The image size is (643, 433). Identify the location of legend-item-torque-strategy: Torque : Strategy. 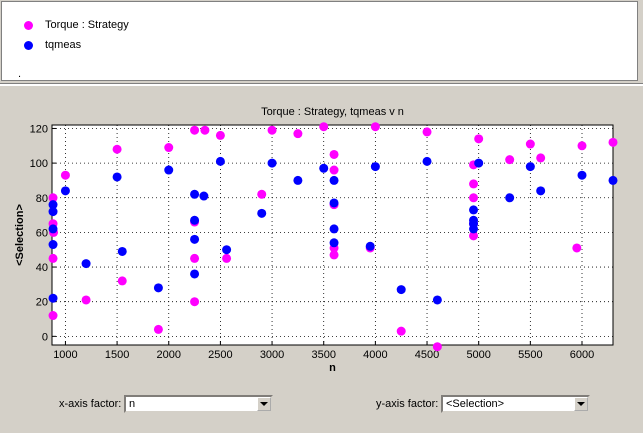
(76, 25).